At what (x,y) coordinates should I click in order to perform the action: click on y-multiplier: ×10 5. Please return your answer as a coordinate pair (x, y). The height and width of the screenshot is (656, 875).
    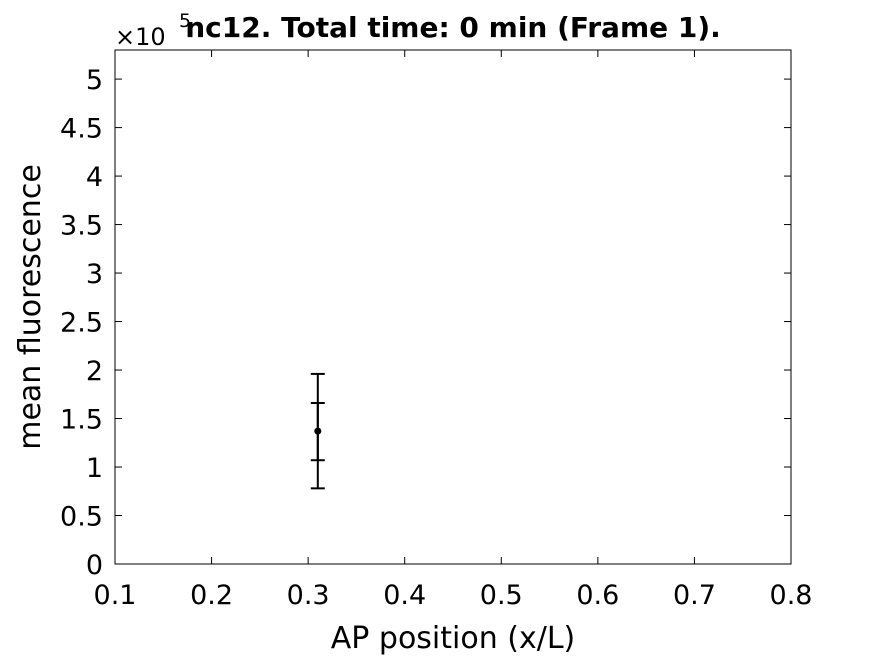
    Looking at the image, I should click on (153, 30).